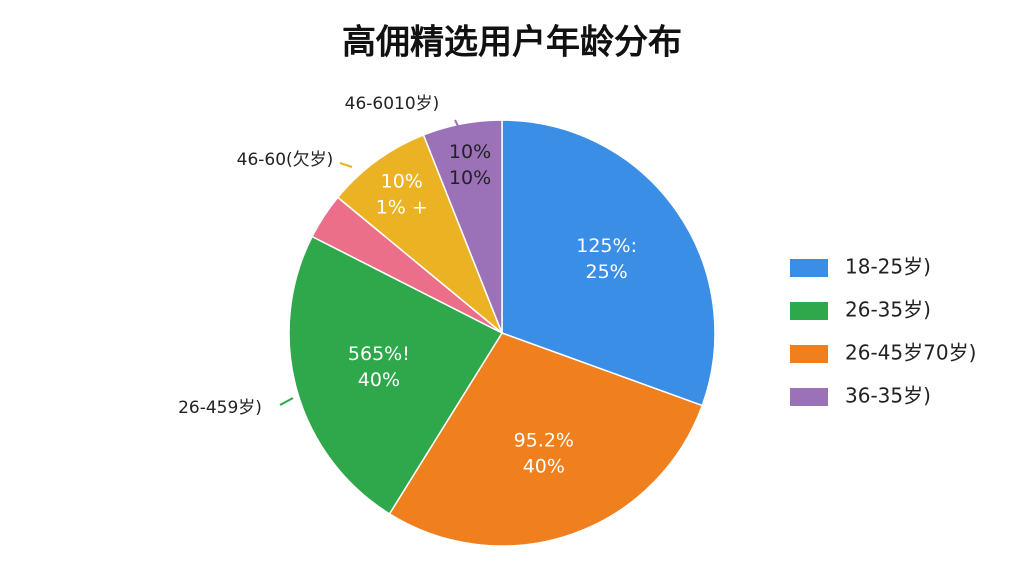 This screenshot has height=576, width=1024. Describe the element at coordinates (888, 310) in the screenshot. I see `legend-label: 26-35岁)` at that location.